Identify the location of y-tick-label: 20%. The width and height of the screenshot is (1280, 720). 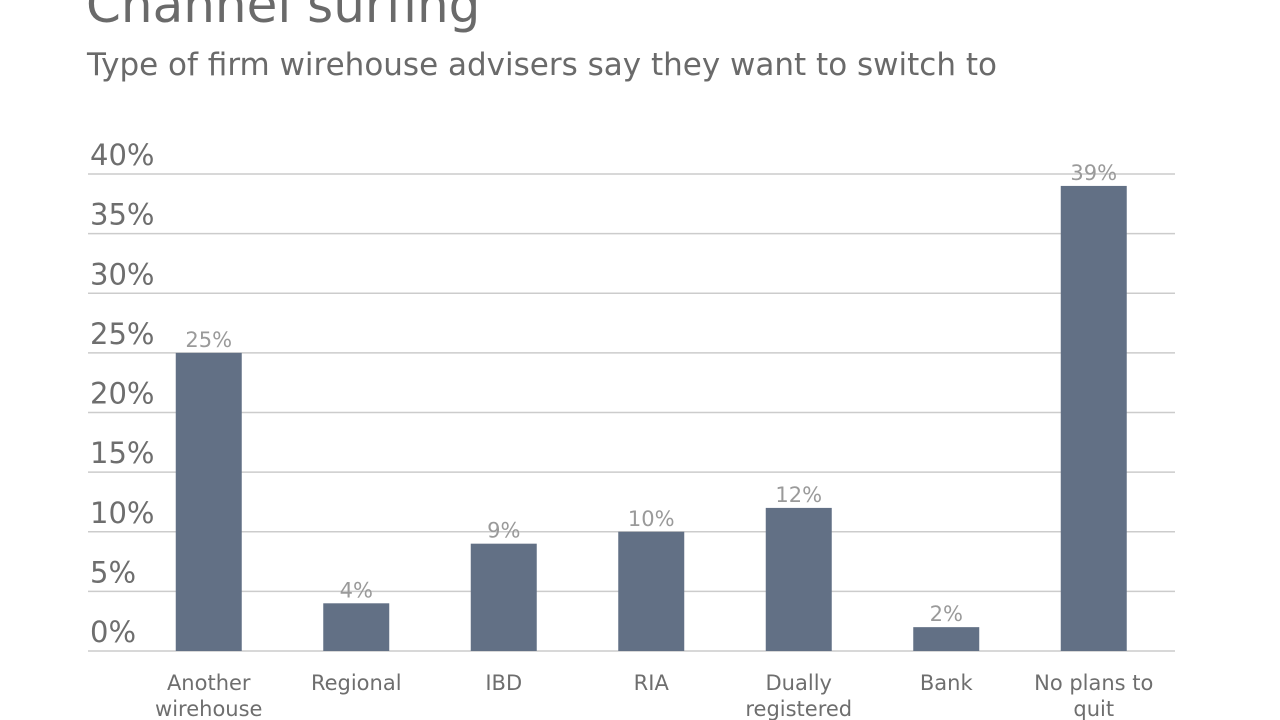
(122, 394).